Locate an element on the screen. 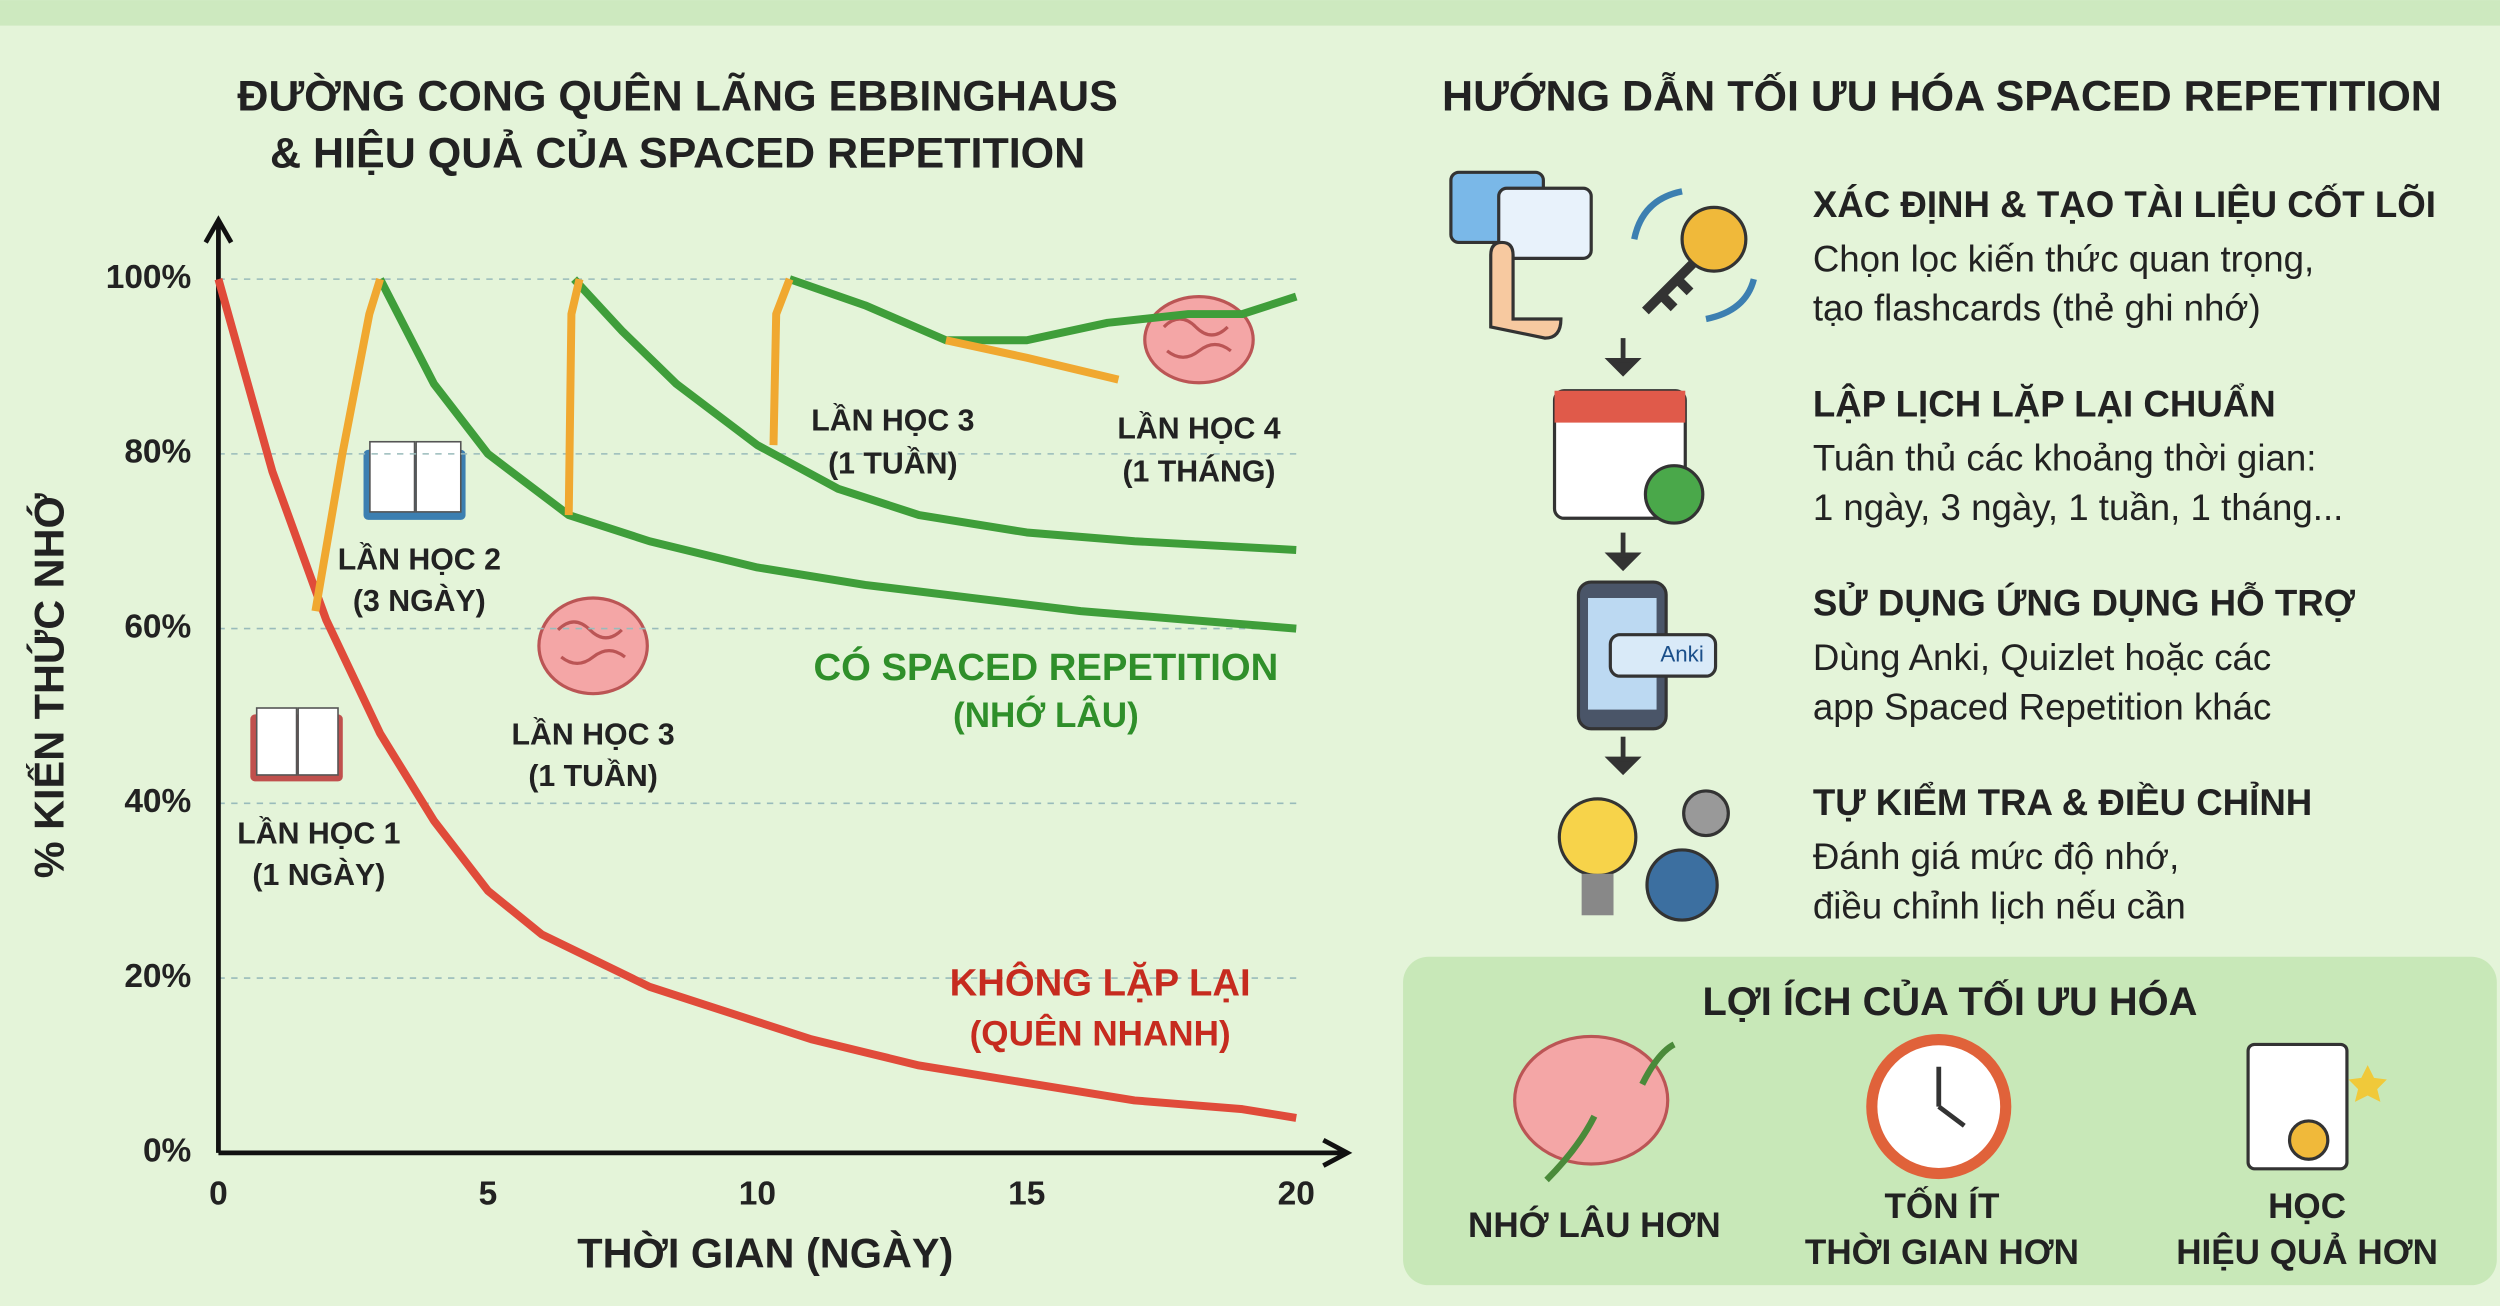  x-axis-title: THỜI GIAN (NGÀY) is located at coordinates (765, 1252).